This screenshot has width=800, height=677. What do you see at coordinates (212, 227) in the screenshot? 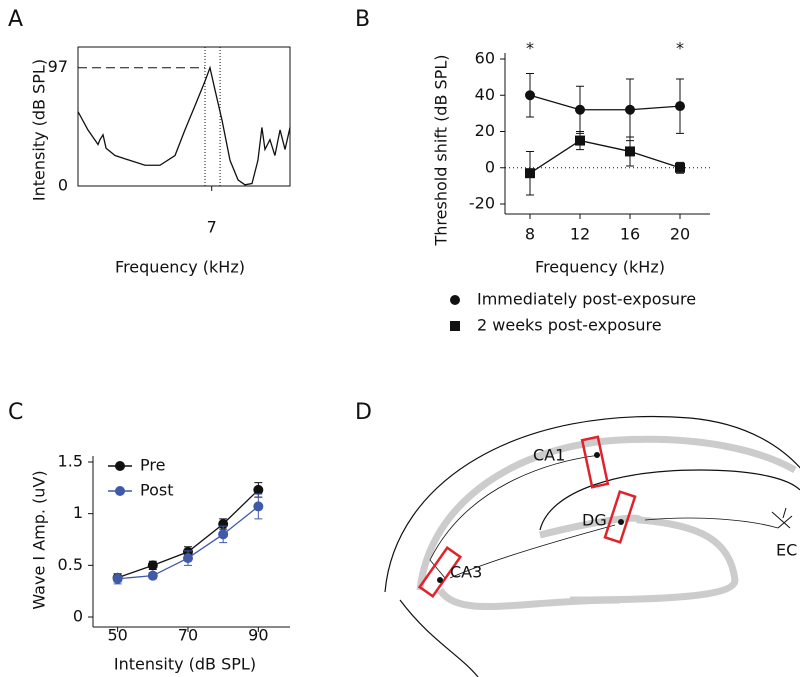
I see `x-tick-label: 7` at bounding box center [212, 227].